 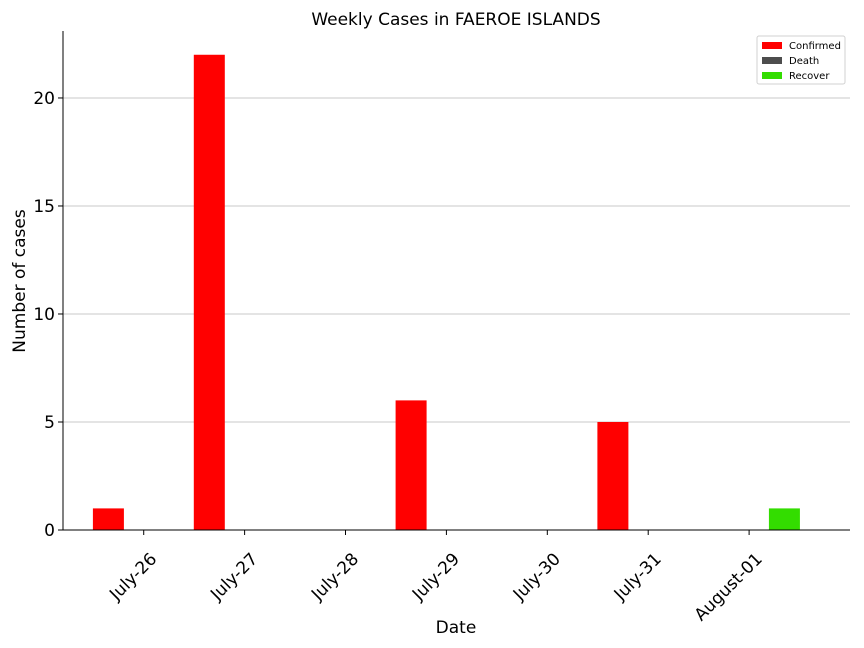 What do you see at coordinates (815, 46) in the screenshot?
I see `legend-label-confirmed: Confirmed` at bounding box center [815, 46].